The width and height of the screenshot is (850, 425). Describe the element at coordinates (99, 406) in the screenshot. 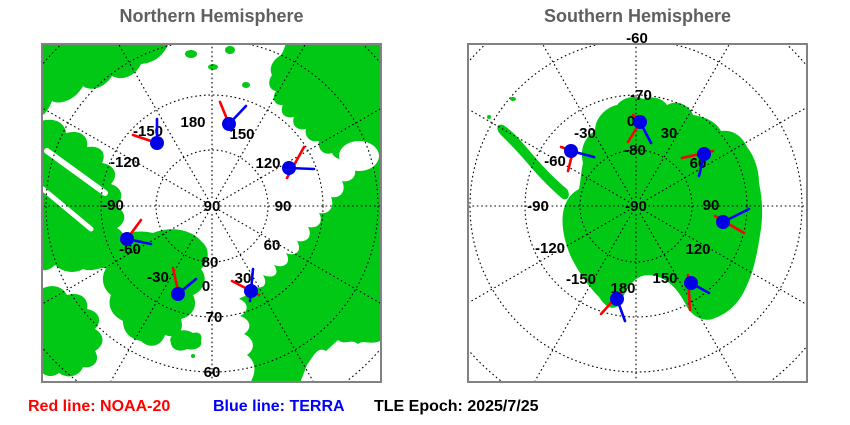

I see `legend-noaa20: Red line: NOAA-20` at that location.